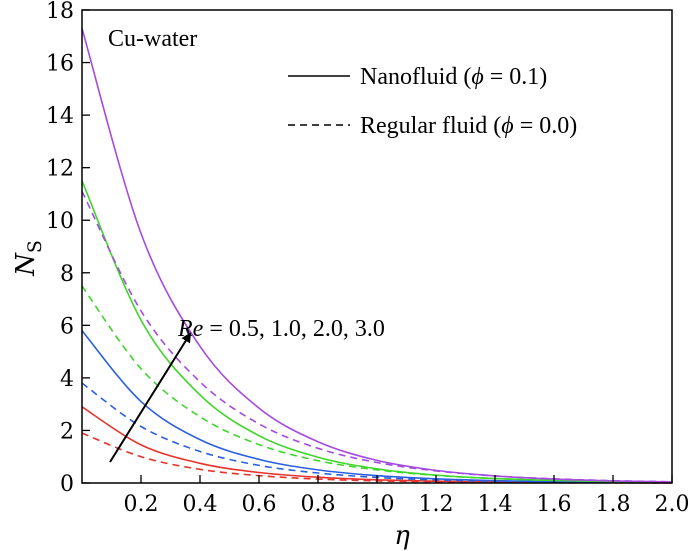 Image resolution: width=691 pixels, height=551 pixels. I want to click on y-tick-label: 8, so click(67, 274).